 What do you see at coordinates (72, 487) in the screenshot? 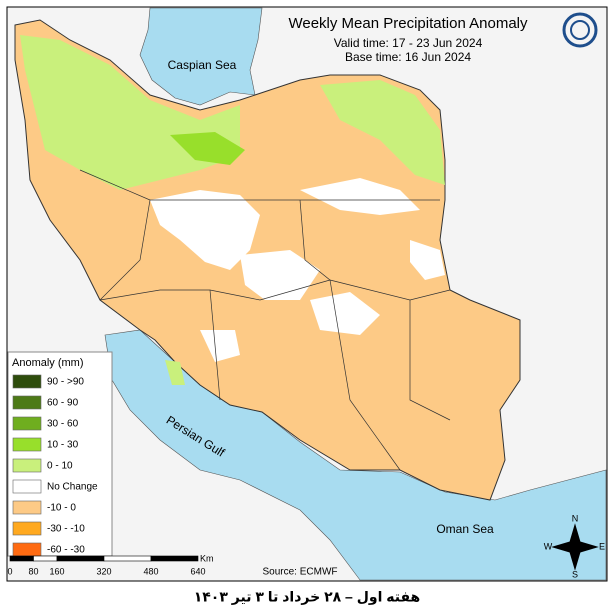
I see `legend-label: No Change` at bounding box center [72, 487].